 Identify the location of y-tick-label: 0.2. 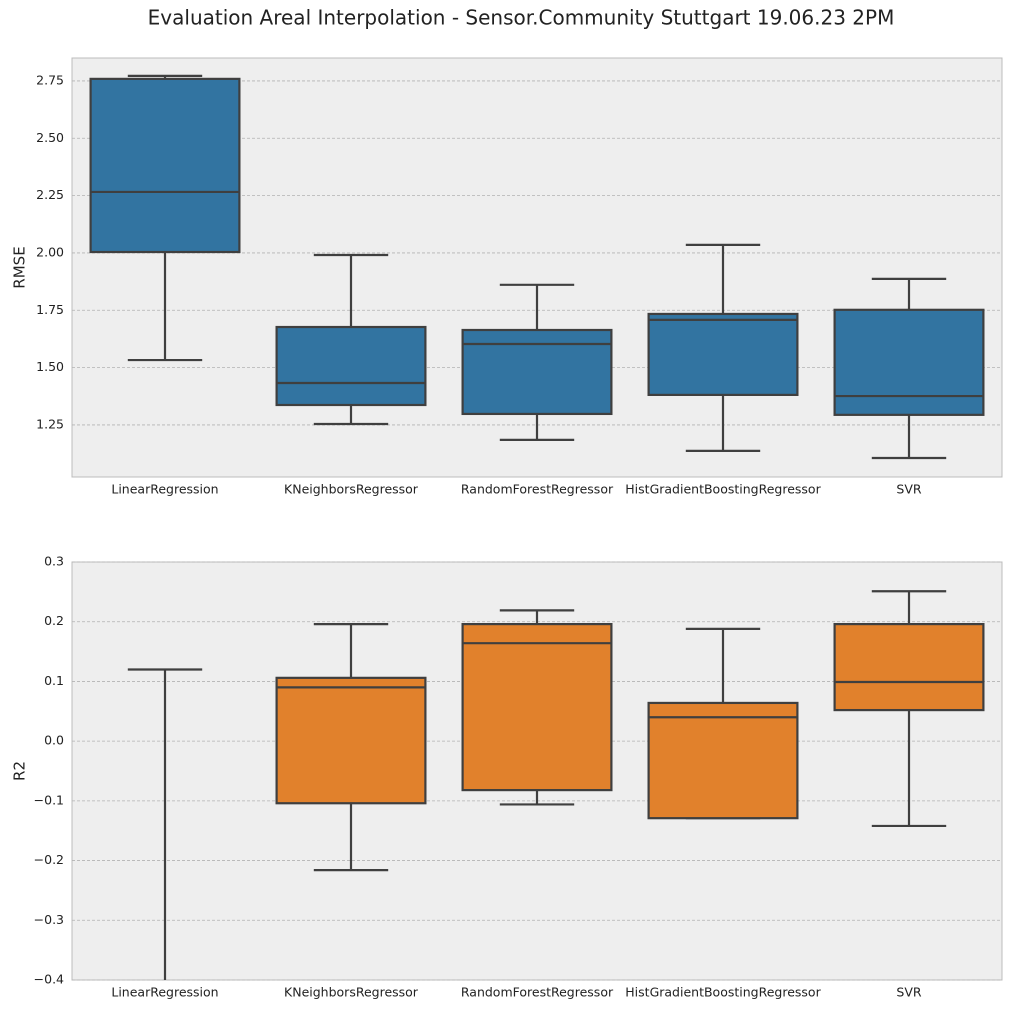
(54, 620).